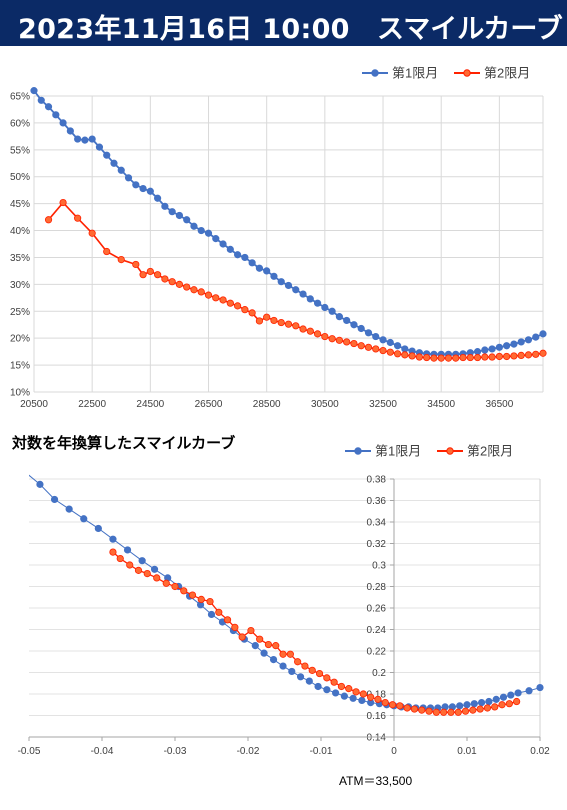  Describe the element at coordinates (20, 204) in the screenshot. I see `y-tick-label: 45%` at that location.